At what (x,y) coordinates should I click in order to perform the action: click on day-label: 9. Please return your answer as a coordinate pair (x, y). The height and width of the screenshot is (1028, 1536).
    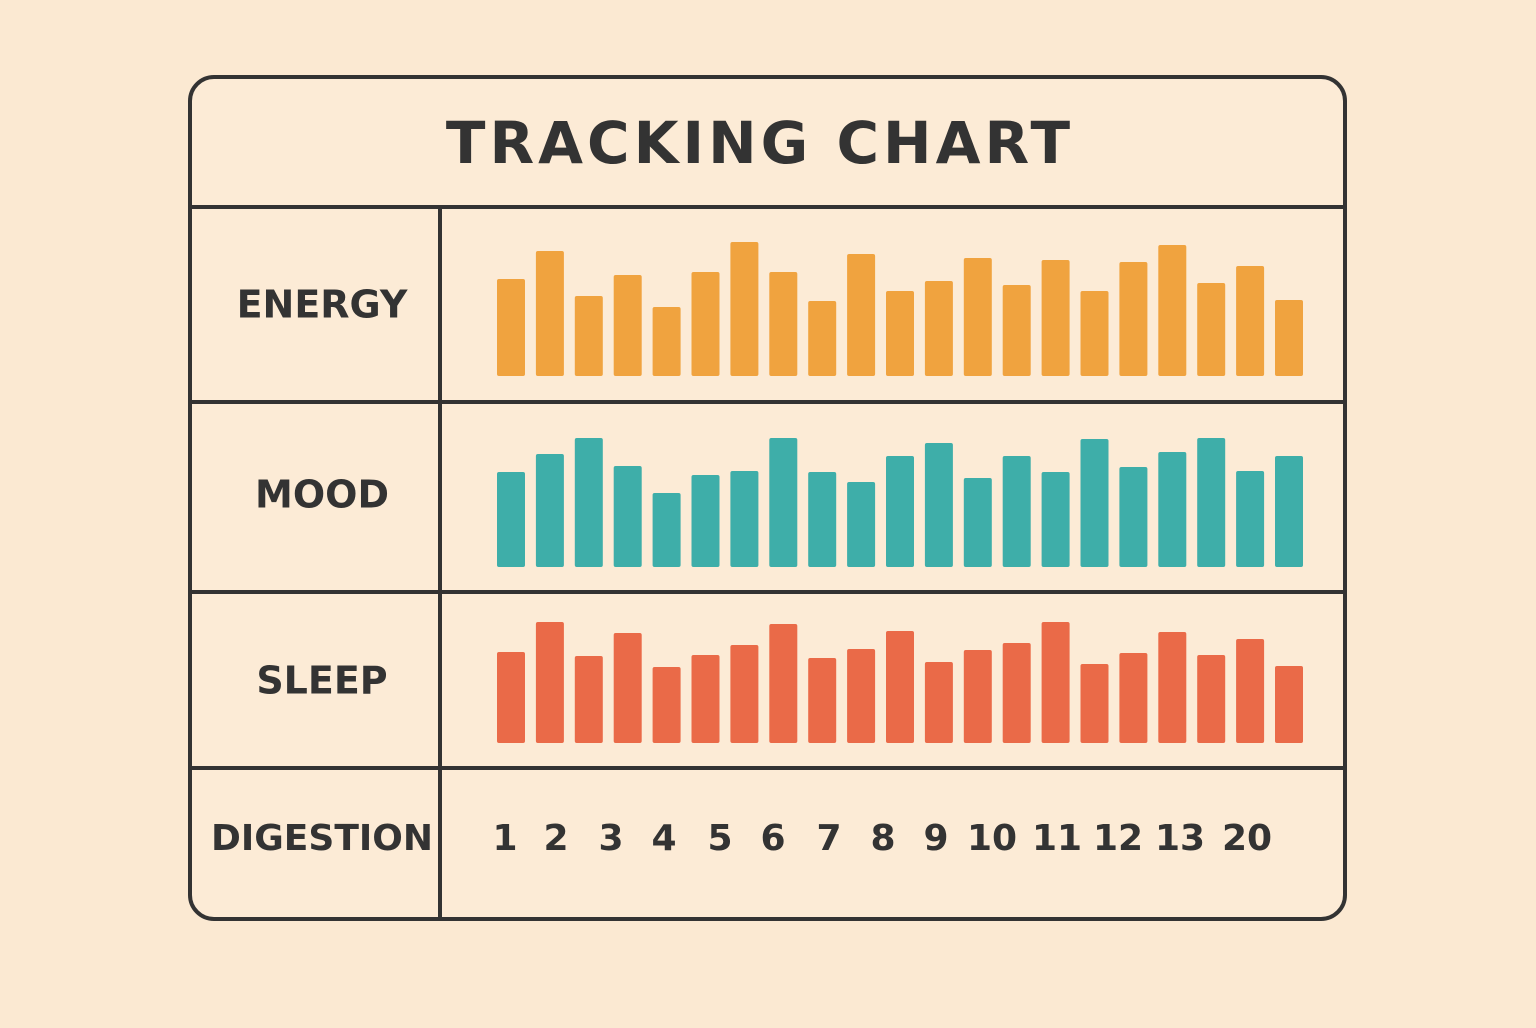
    Looking at the image, I should click on (935, 838).